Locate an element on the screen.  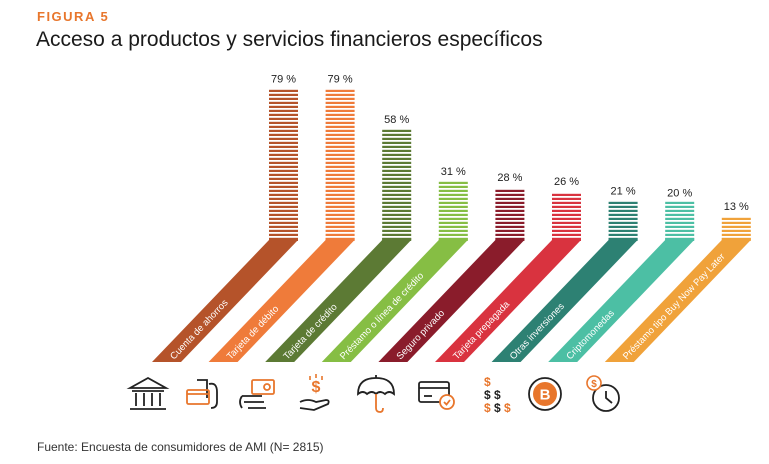
investments-icon: $ $ $ $ $ $ is located at coordinates (497, 395).